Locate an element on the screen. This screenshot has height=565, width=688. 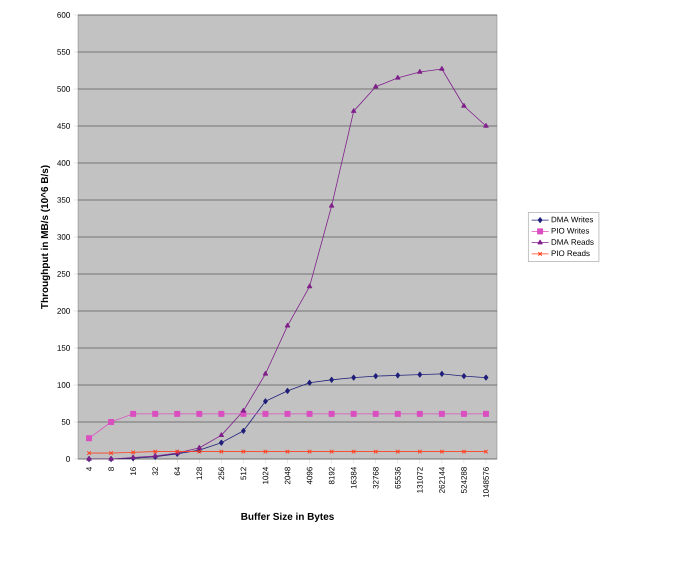
x-axis-title: Buffer Size in Bytes is located at coordinates (287, 517).